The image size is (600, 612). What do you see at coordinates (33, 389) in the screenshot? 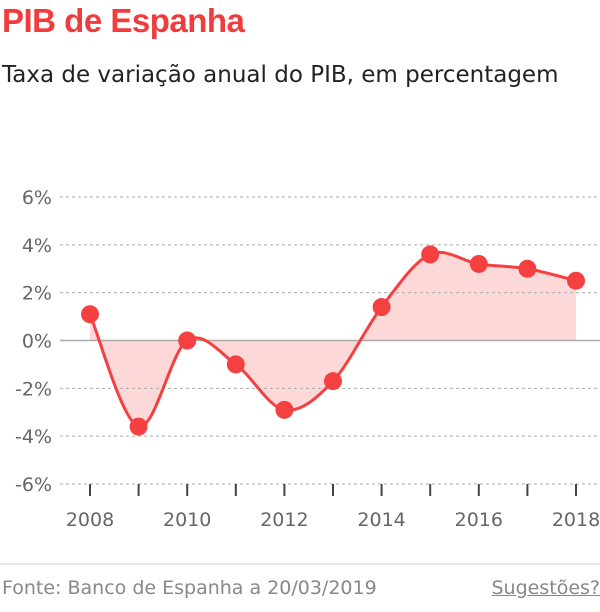
I see `y-tick-label: -2%` at bounding box center [33, 389].